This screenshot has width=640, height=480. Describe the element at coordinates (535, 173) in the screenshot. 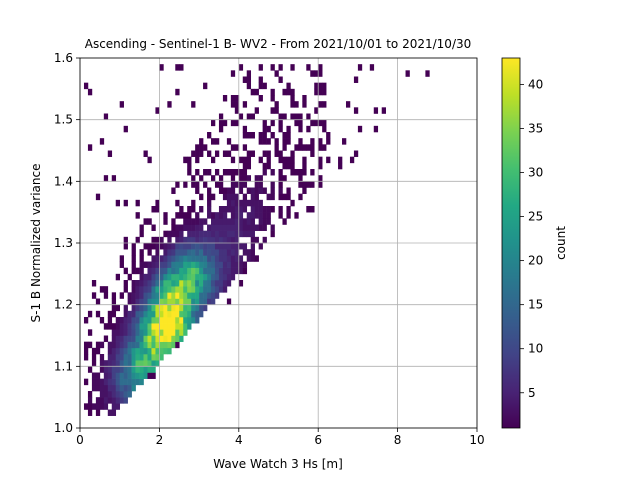

I see `colorbar-tick-label: 30` at that location.